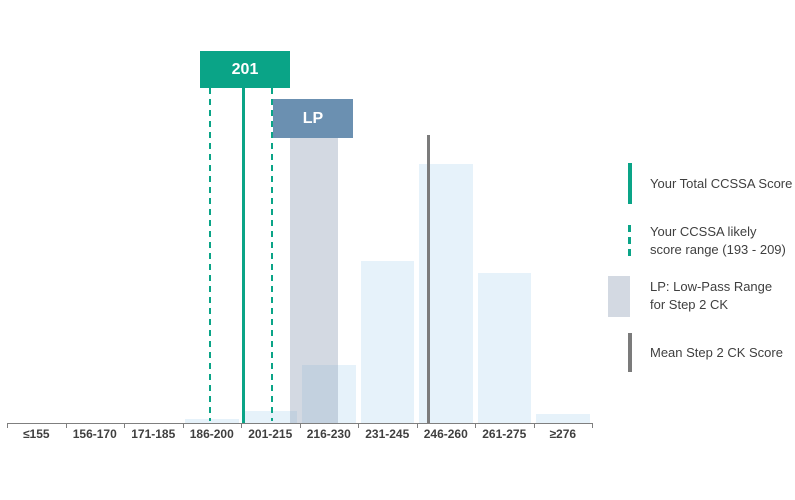 This screenshot has width=795, height=500. I want to click on score-badge-label: 201, so click(245, 69).